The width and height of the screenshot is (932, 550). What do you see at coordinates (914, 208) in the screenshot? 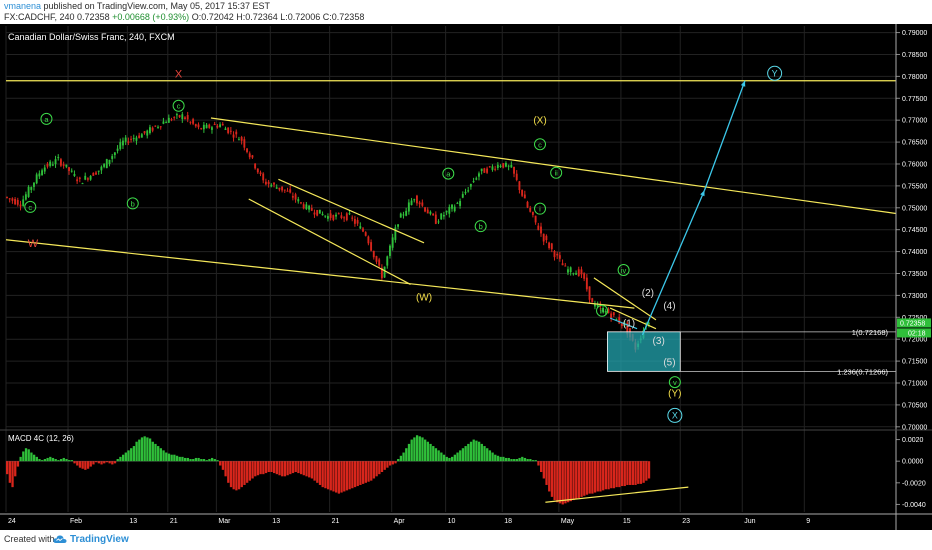
I see `y-tick-label: 0.75000` at bounding box center [914, 208].